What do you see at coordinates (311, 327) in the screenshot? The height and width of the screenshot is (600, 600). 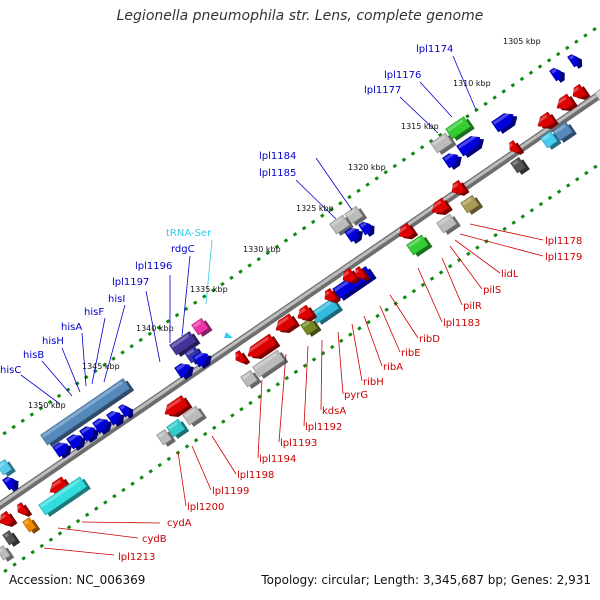 I see `gene-feature-lpl1192` at bounding box center [311, 327].